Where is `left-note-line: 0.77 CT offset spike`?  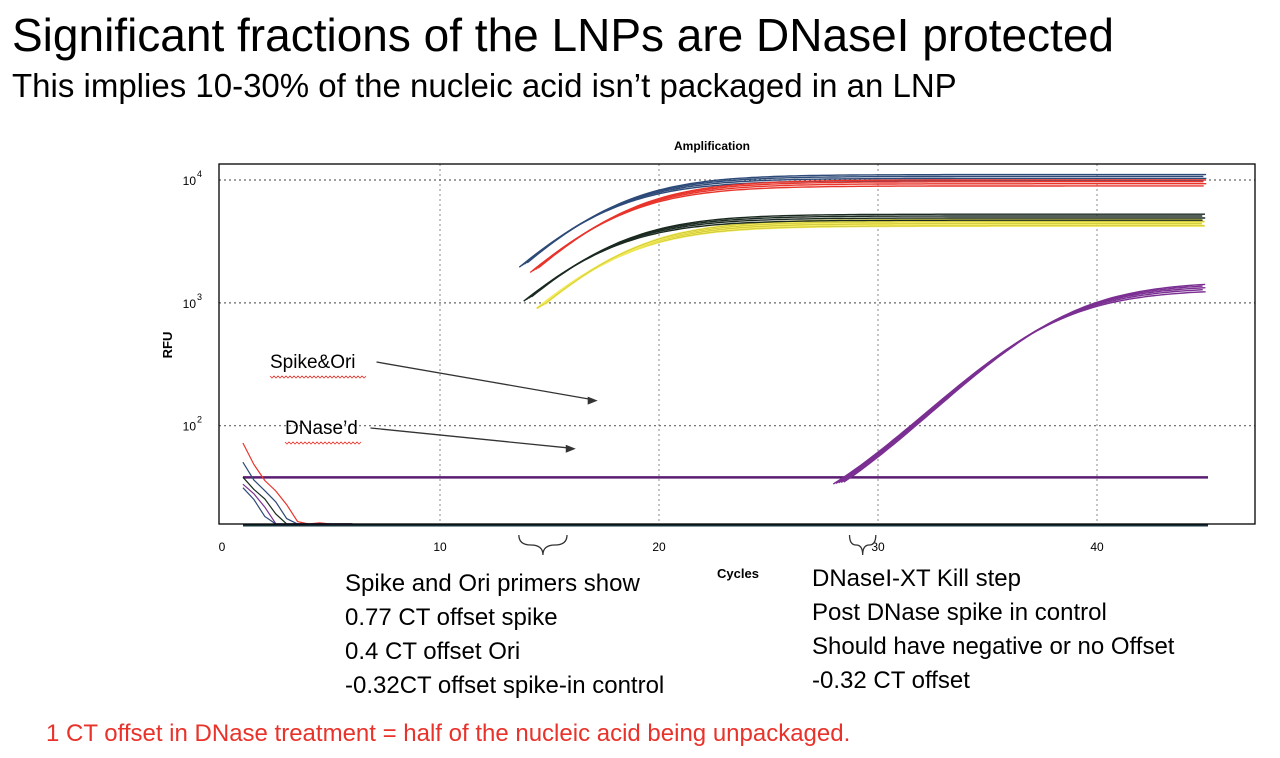
left-note-line: 0.77 CT offset spike is located at coordinates (451, 617).